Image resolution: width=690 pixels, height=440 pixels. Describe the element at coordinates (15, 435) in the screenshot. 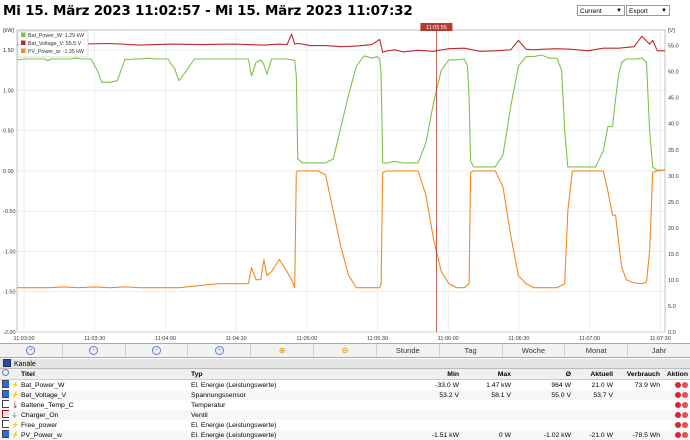

I see `lightning-icon: ⚡` at that location.